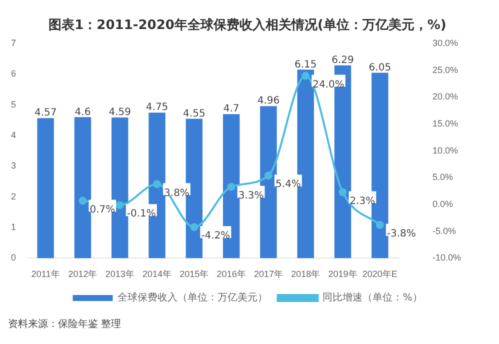 The image size is (499, 344). I want to click on y2-tick-label: 10.0%, so click(445, 150).